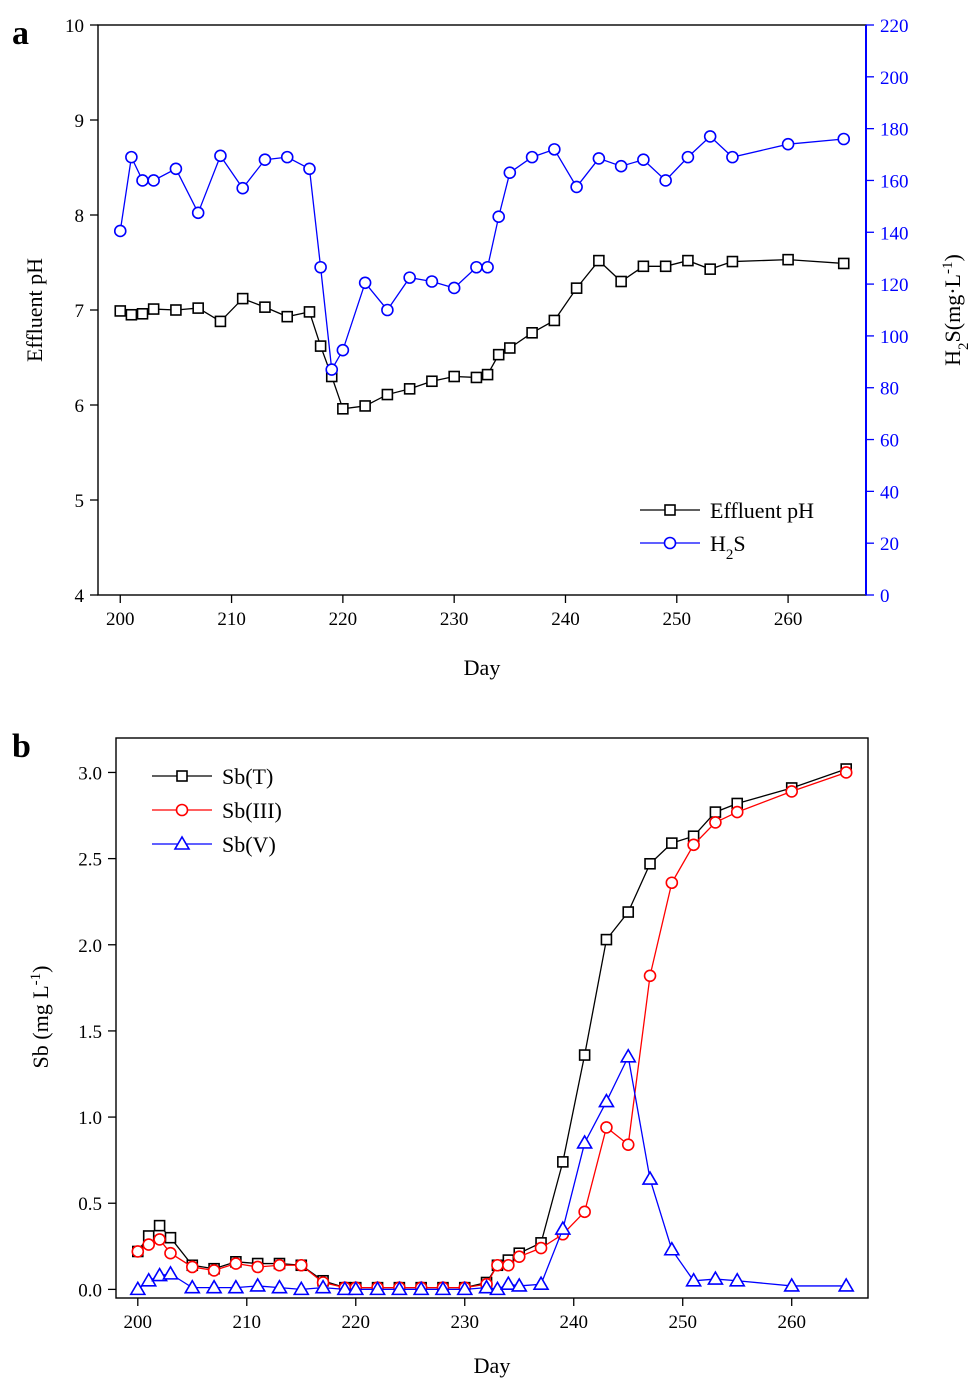 This screenshot has height=1381, width=968. I want to click on legend-marker, so click(182, 810).